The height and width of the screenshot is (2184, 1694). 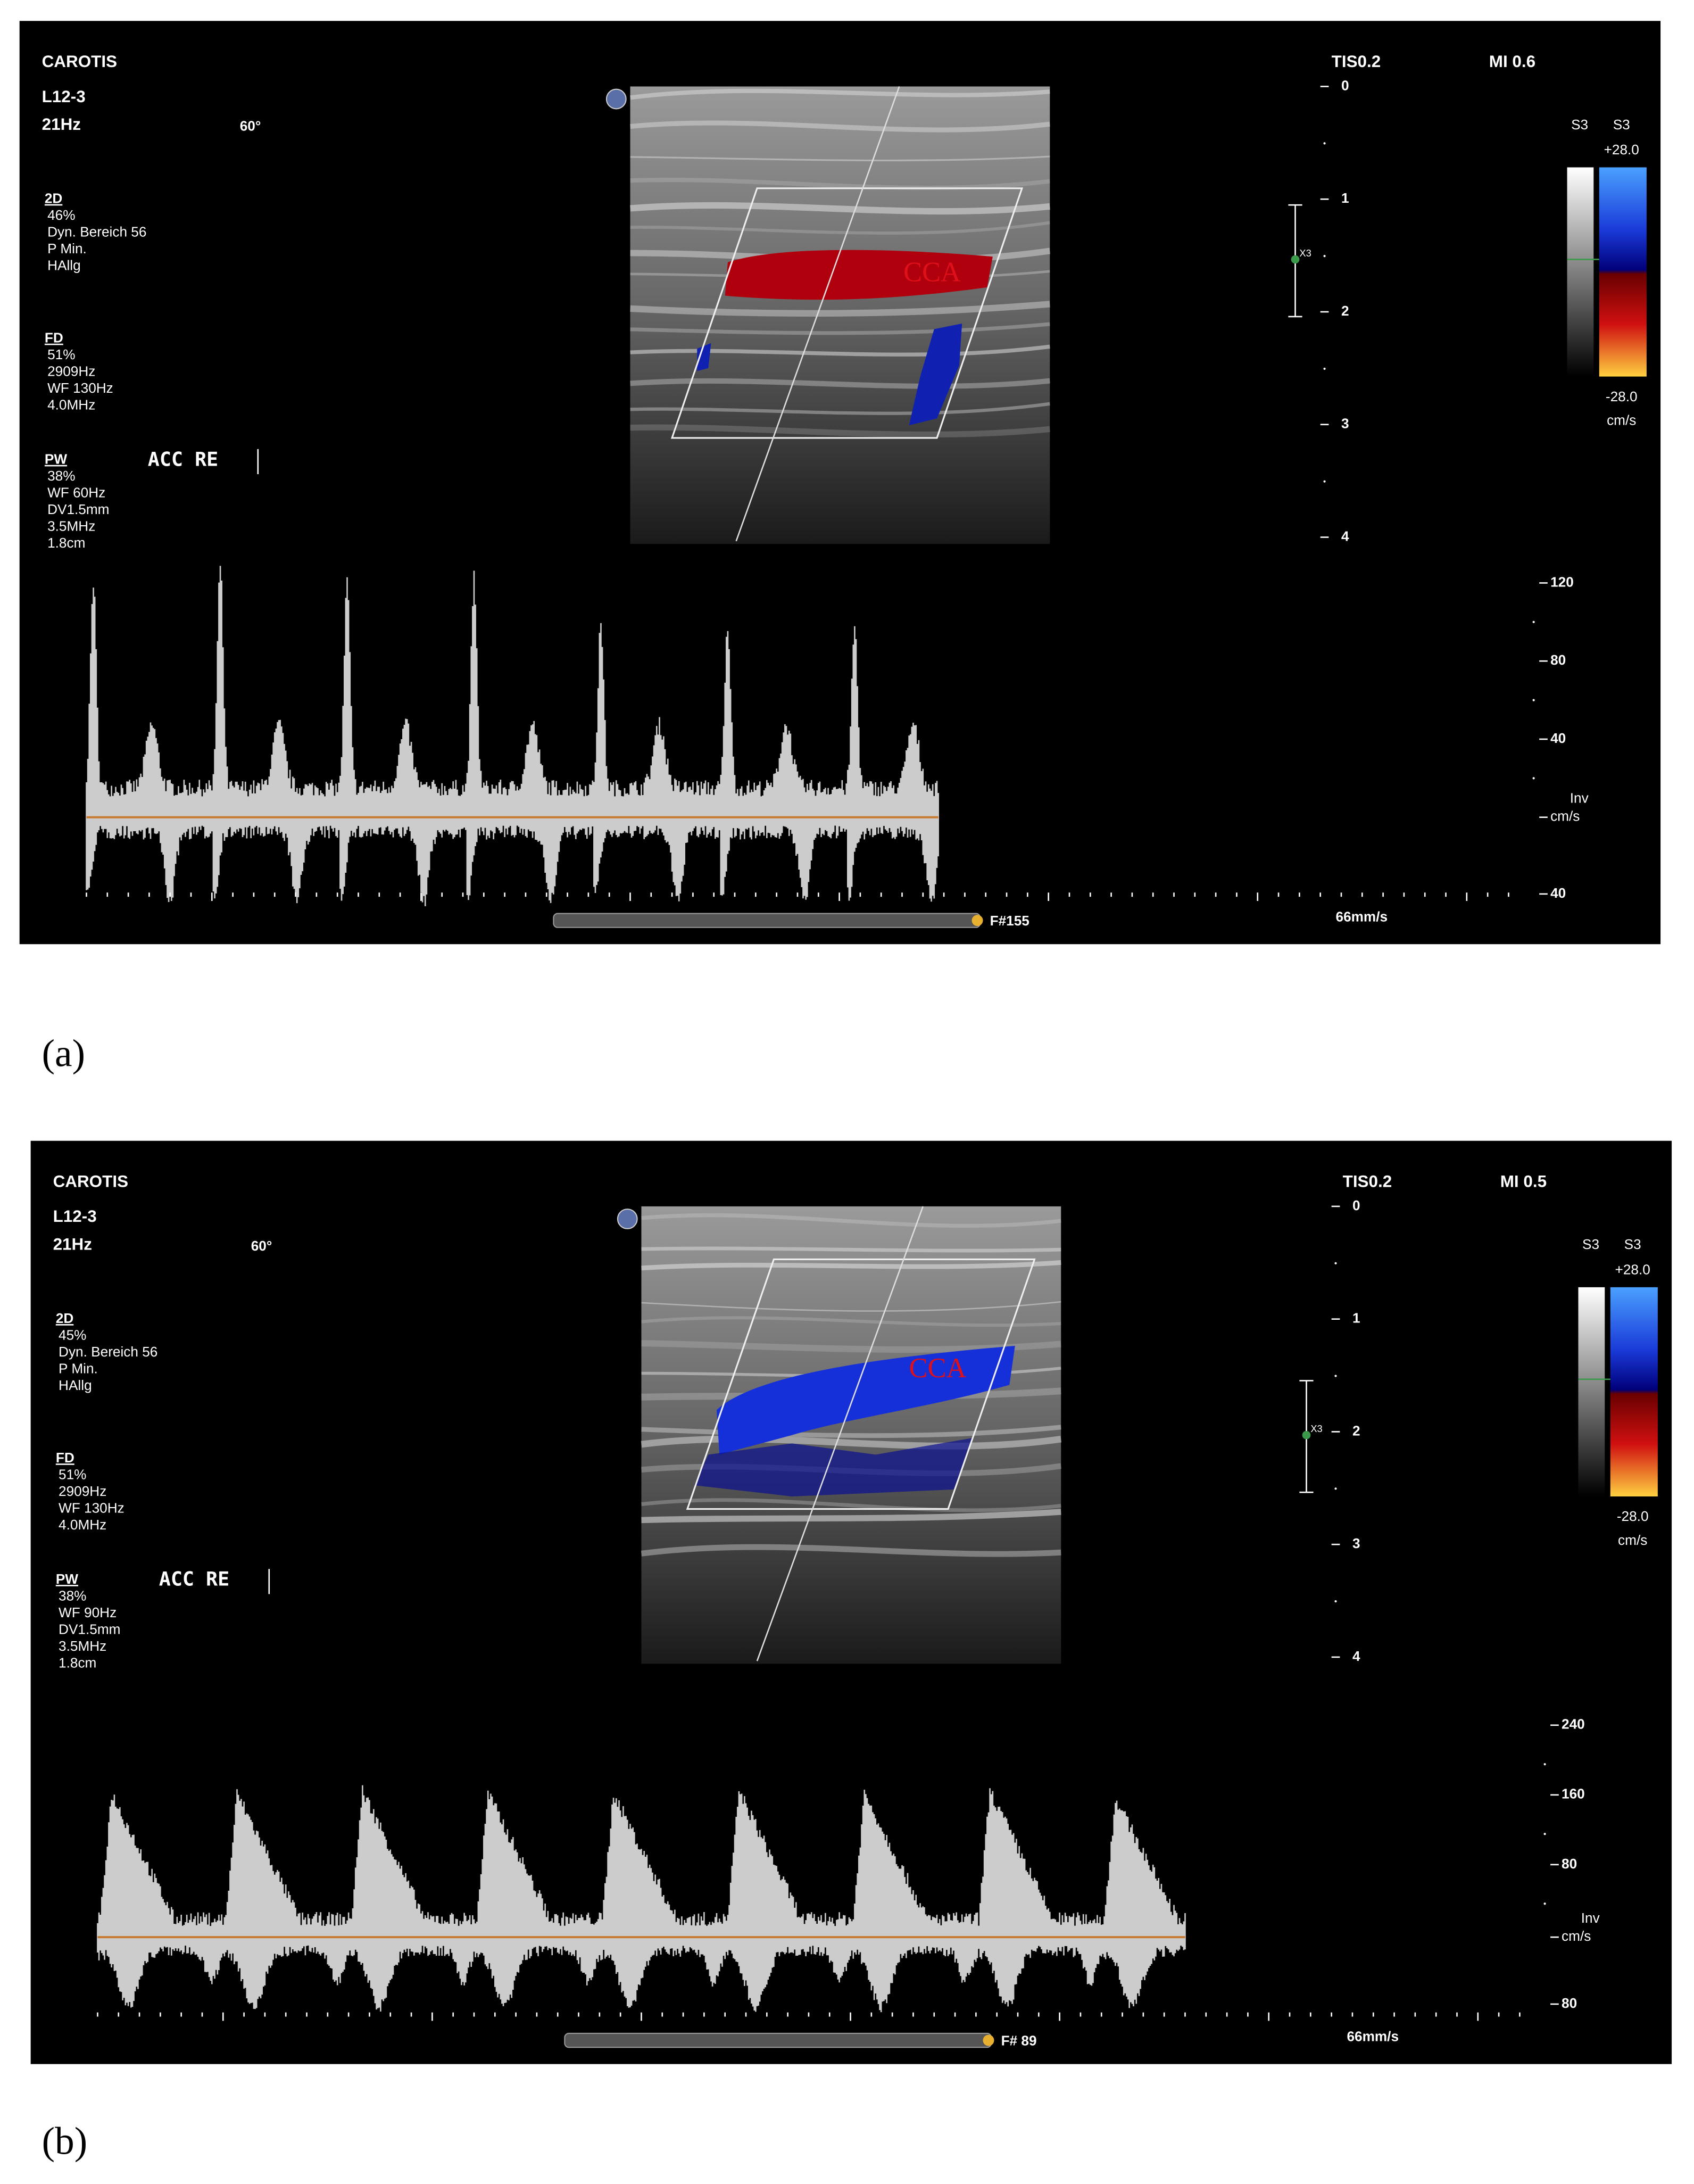 I want to click on gray-map: S3, so click(x=1579, y=125).